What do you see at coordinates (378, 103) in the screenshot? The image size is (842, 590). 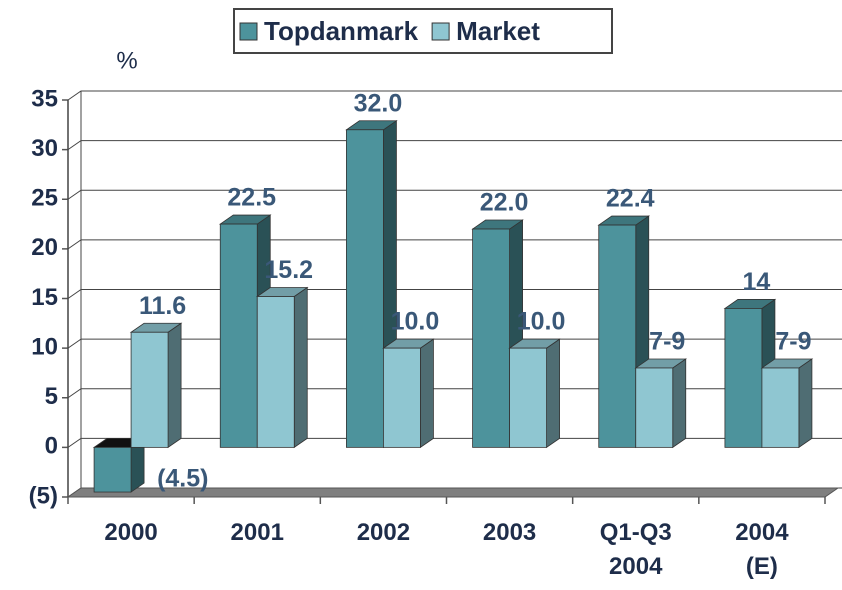 I see `value-label: 32.0` at bounding box center [378, 103].